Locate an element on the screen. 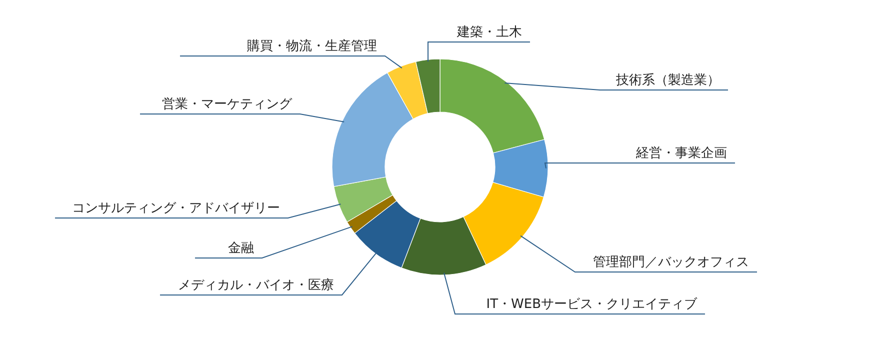 Image resolution: width=878 pixels, height=341 pixels. slice-label: 建築・土木 is located at coordinates (489, 32).